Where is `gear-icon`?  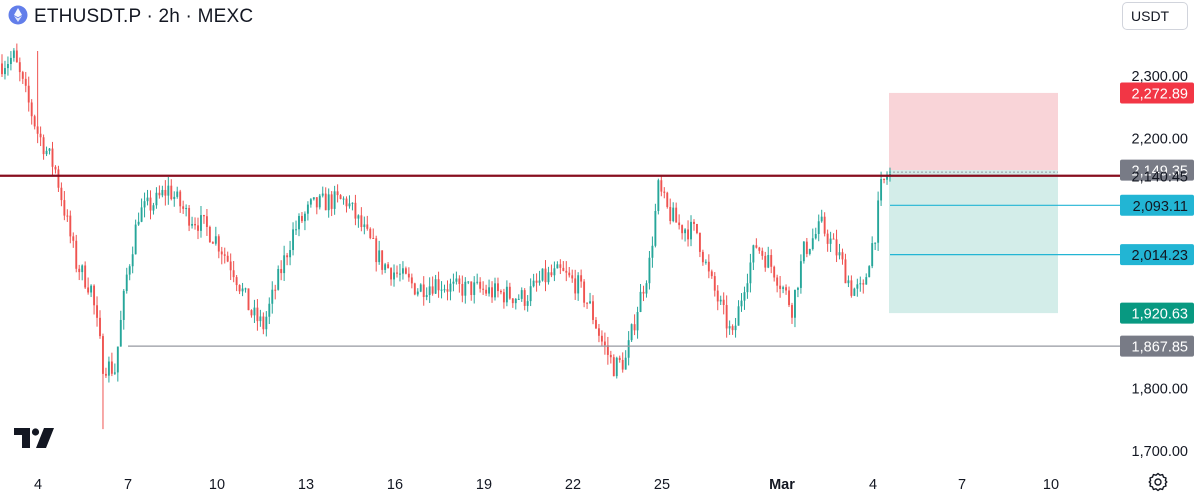
gear-icon is located at coordinates (1158, 484).